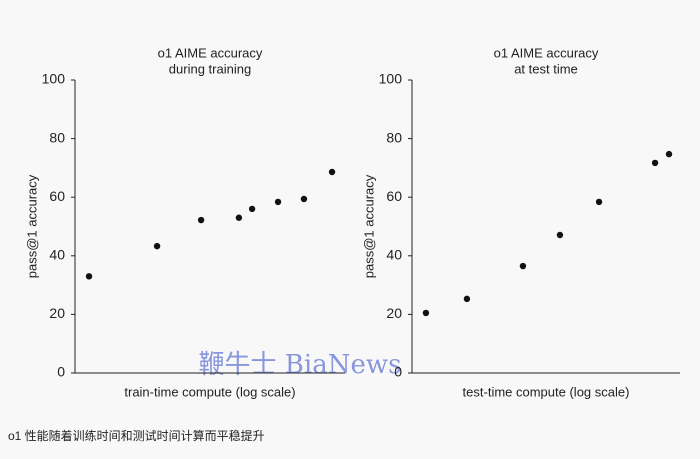 This screenshot has height=459, width=700. What do you see at coordinates (210, 68) in the screenshot?
I see `chart-title: during training` at bounding box center [210, 68].